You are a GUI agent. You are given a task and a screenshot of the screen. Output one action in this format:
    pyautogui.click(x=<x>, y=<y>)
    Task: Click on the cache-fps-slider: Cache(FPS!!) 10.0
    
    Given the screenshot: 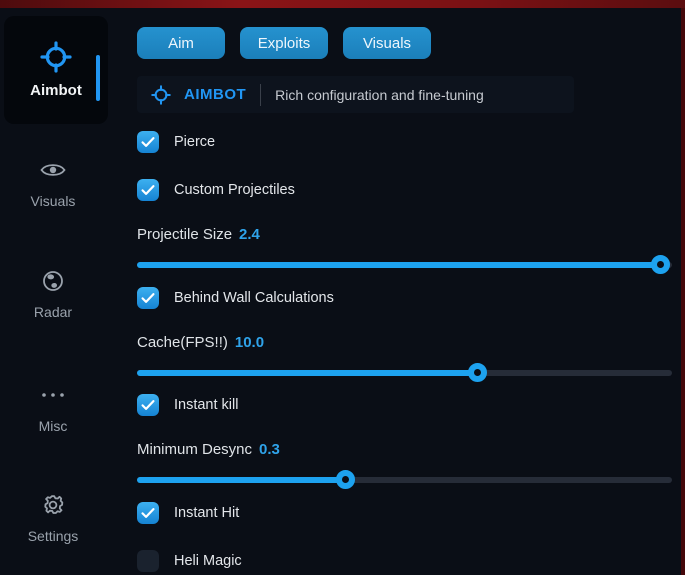 What is the action you would take?
    pyautogui.click(x=404, y=358)
    